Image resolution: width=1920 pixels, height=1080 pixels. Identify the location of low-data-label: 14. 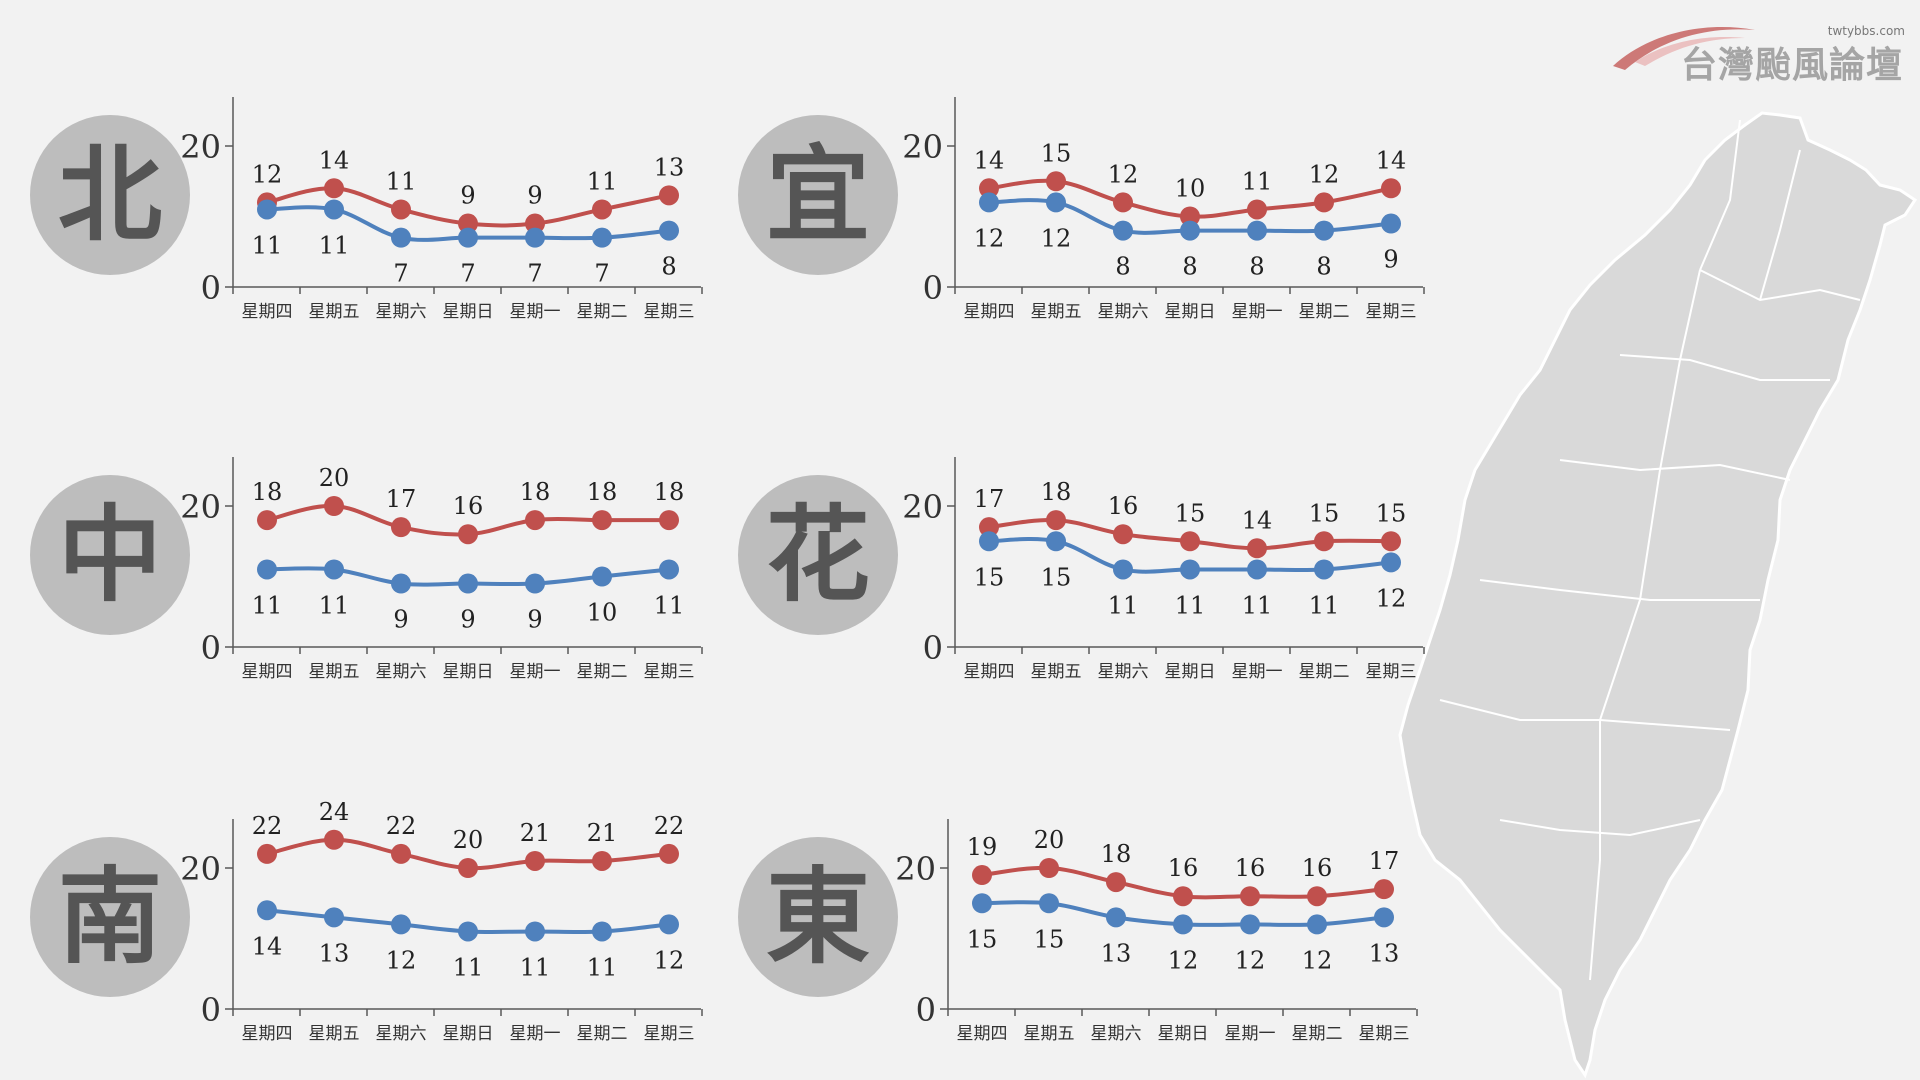
(267, 946).